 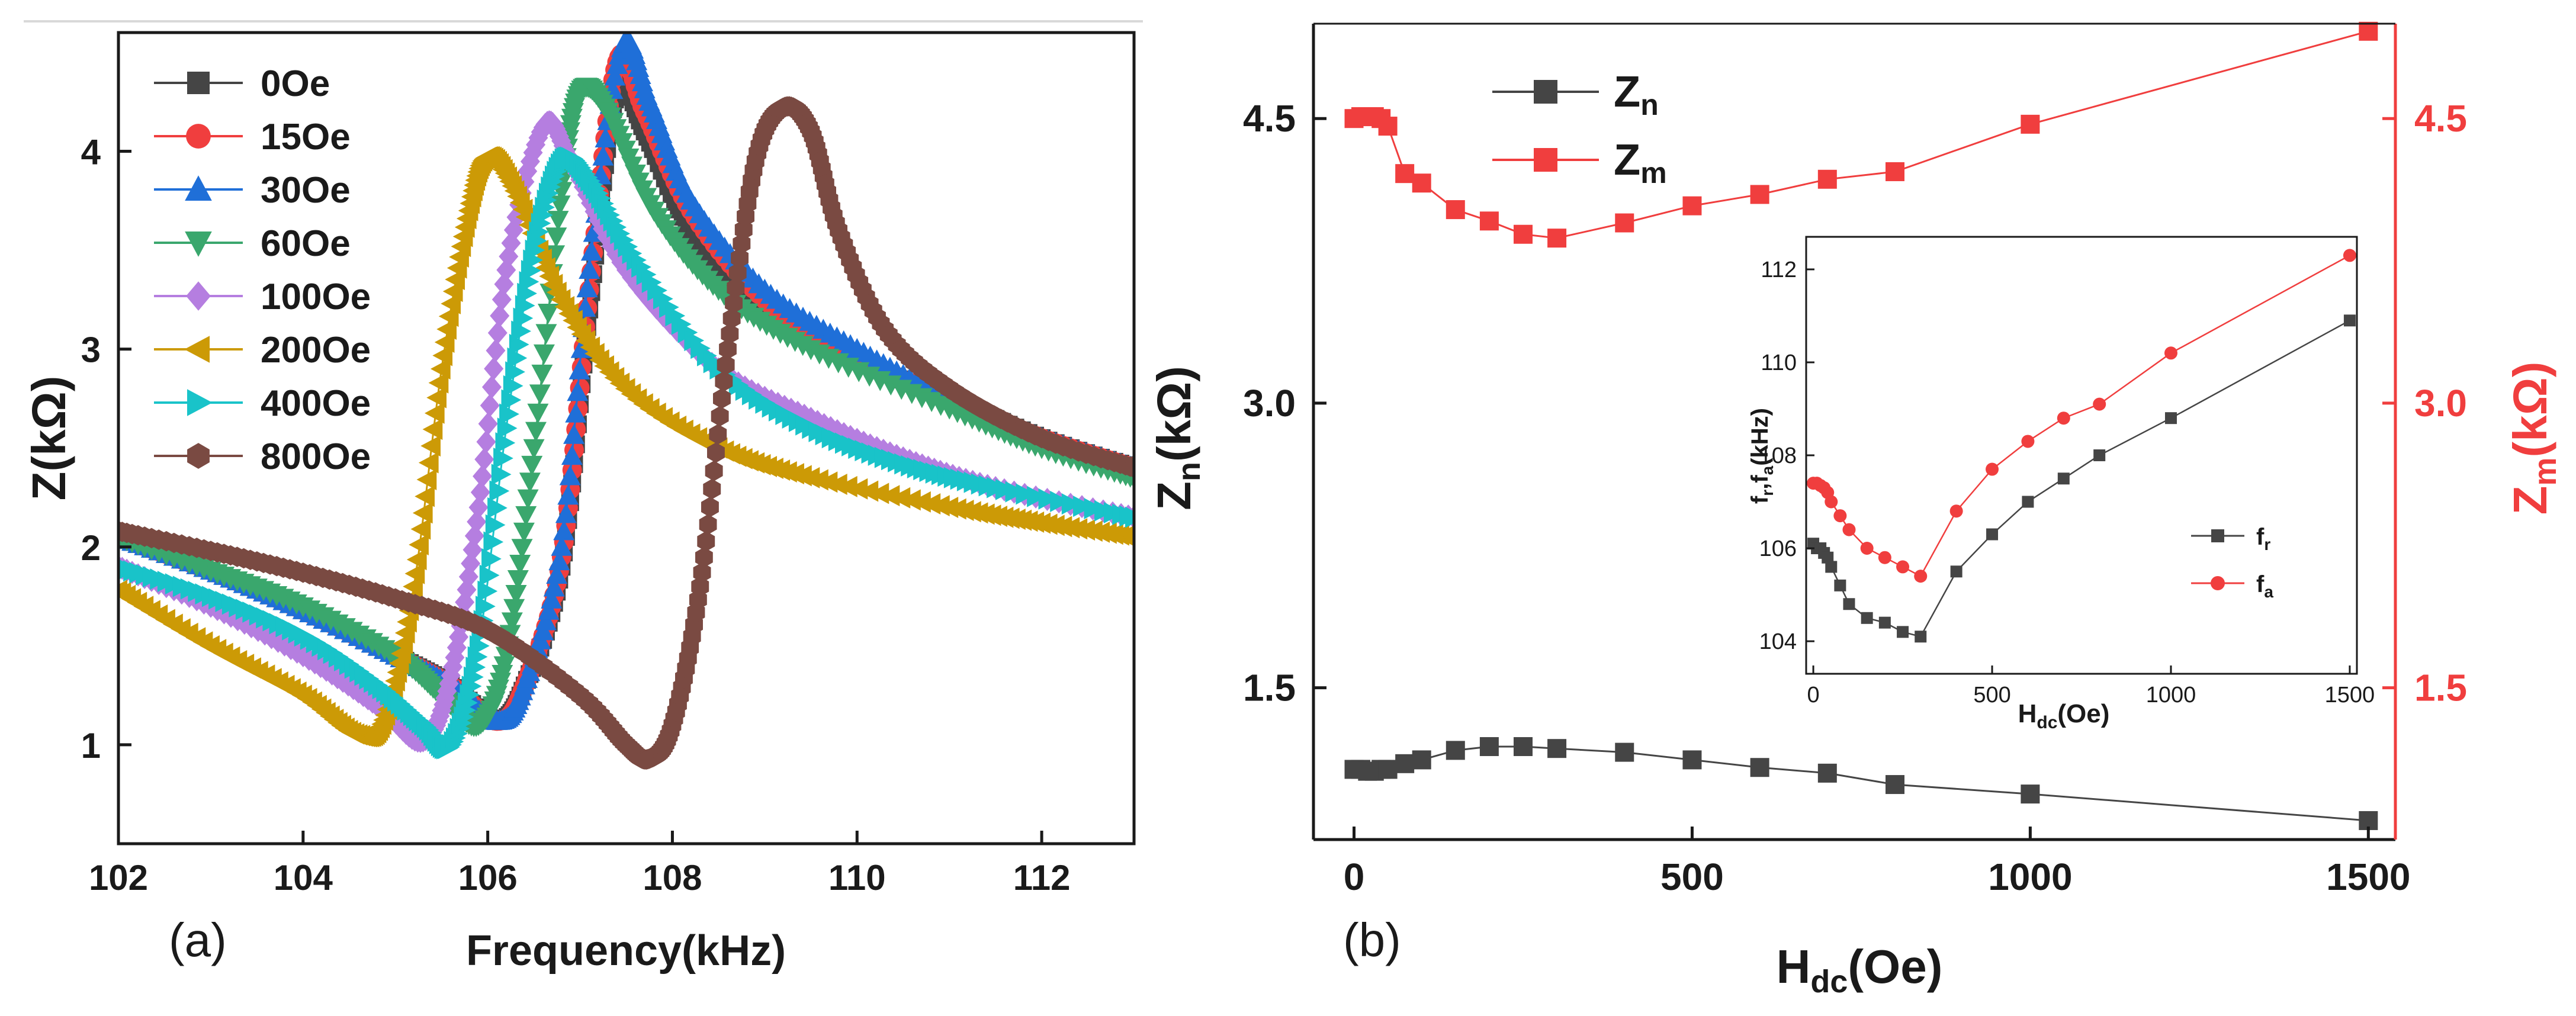 What do you see at coordinates (2440, 404) in the screenshot?
I see `y-tick-label-right: 3.0` at bounding box center [2440, 404].